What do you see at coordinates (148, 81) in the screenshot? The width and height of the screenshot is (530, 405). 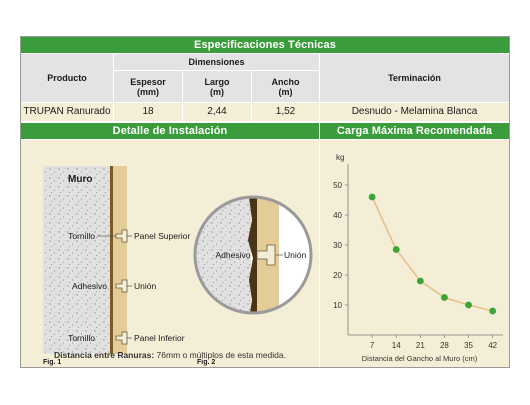 I see `col-espesor-label: Espesor` at bounding box center [148, 81].